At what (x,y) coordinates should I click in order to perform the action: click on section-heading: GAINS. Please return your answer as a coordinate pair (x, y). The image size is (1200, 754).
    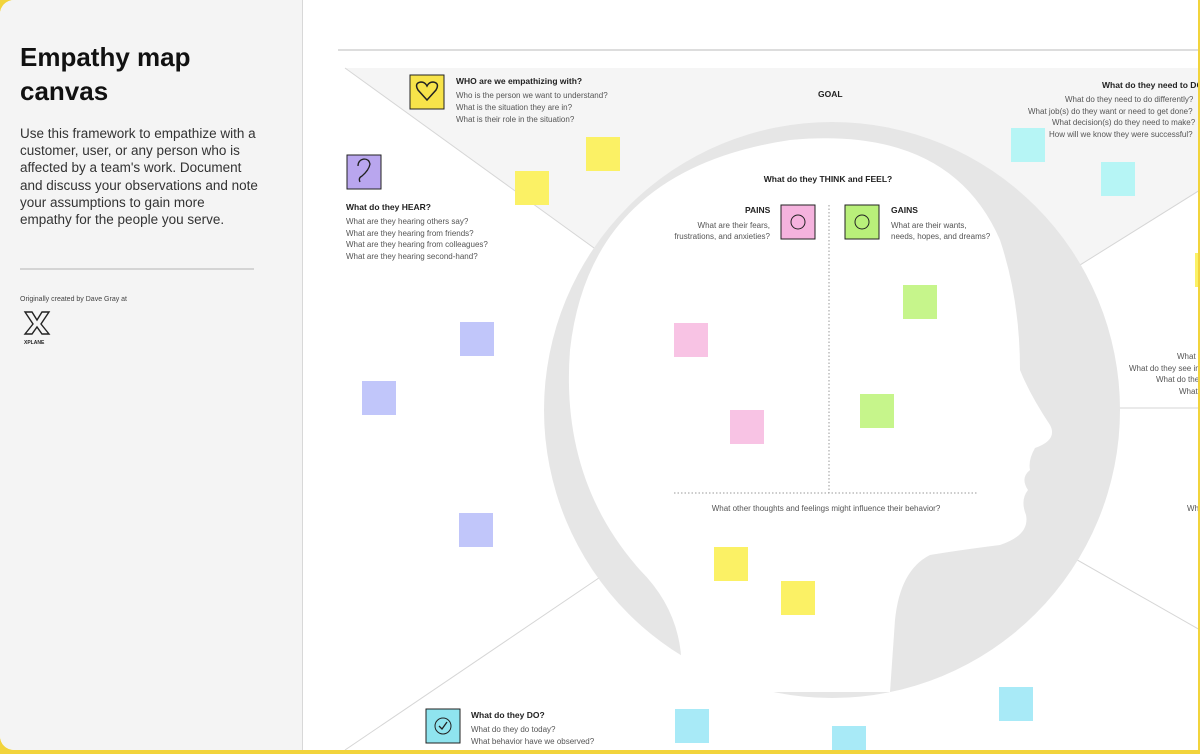
    Looking at the image, I should click on (904, 210).